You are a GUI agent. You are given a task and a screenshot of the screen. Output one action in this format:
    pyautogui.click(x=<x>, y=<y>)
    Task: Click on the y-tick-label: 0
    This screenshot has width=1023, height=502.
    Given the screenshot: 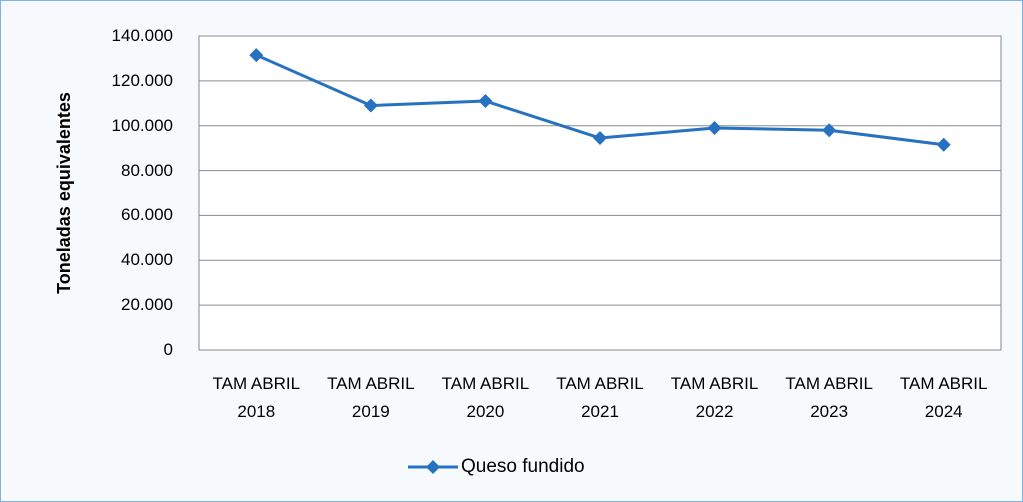 What is the action you would take?
    pyautogui.click(x=168, y=349)
    